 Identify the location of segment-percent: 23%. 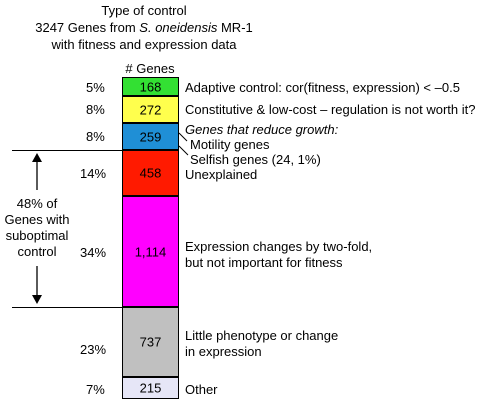
(93, 349).